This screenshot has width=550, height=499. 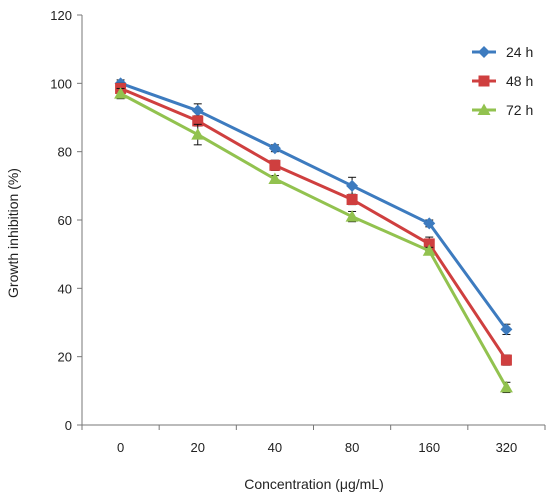 I want to click on y-tick-label: 100, so click(x=61, y=83).